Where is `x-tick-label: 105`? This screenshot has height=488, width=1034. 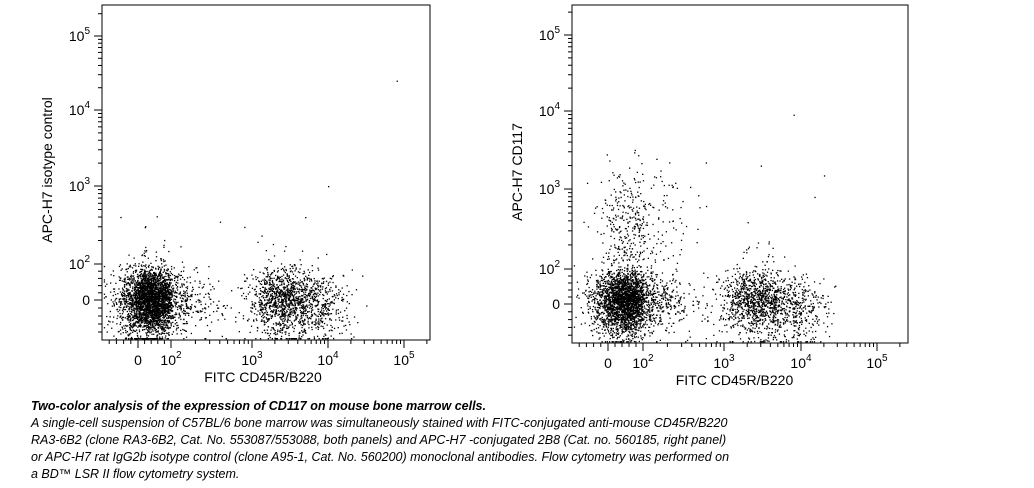 x-tick-label: 105 is located at coordinates (404, 359).